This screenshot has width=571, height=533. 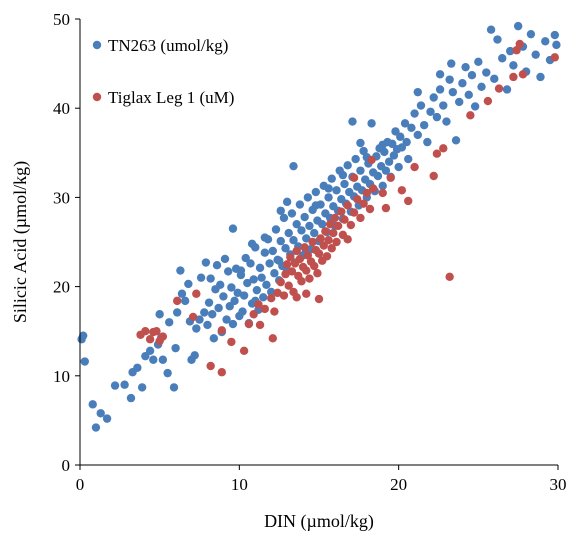 What do you see at coordinates (319, 521) in the screenshot?
I see `x-axis-label: DIN (µmol/kg)` at bounding box center [319, 521].